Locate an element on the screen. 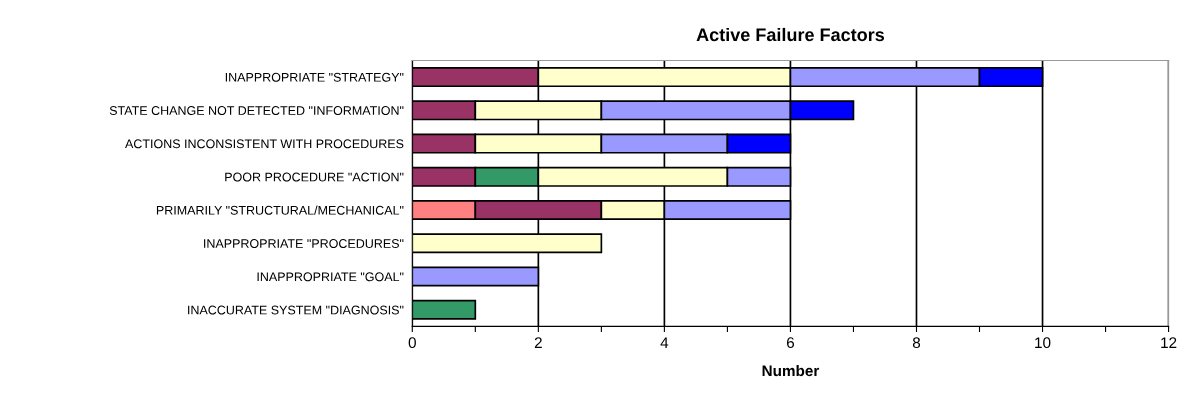 This screenshot has height=403, width=1178. y-tick-label: STATE CHANGE NOT DETECTED "INFORMATION" is located at coordinates (256, 110).